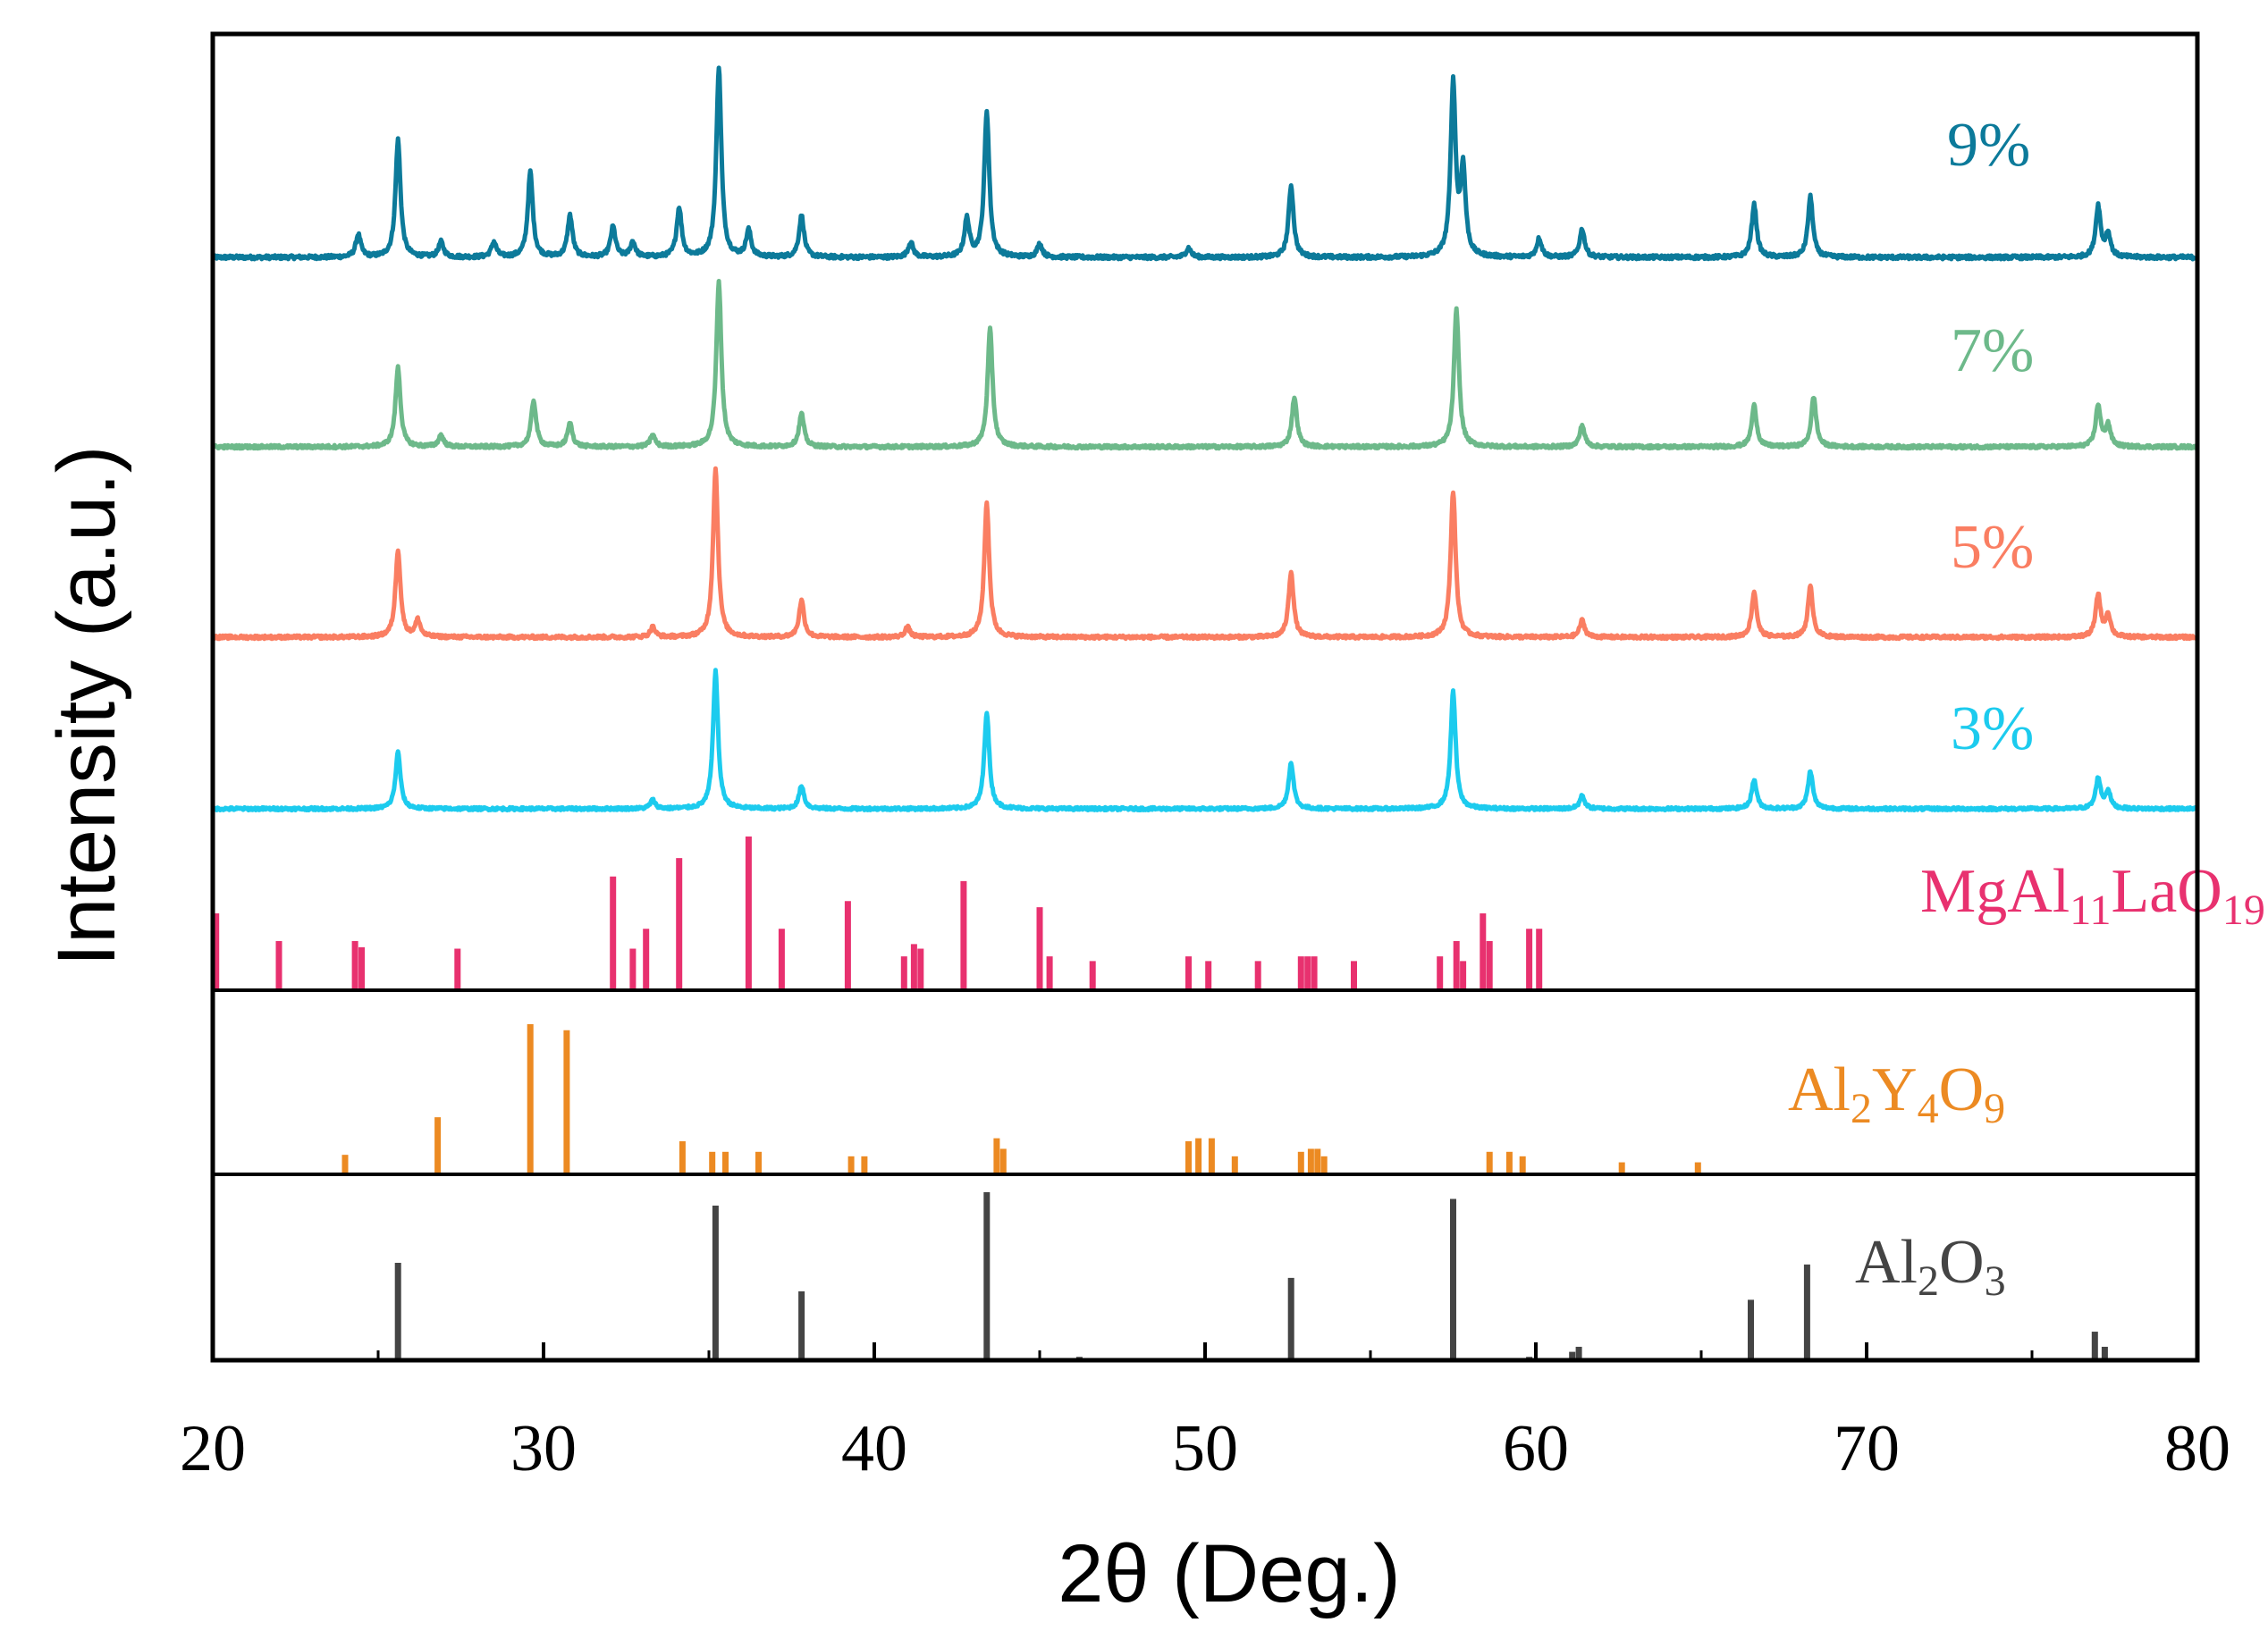  I want to click on series-label-1: 9%, so click(1989, 145).